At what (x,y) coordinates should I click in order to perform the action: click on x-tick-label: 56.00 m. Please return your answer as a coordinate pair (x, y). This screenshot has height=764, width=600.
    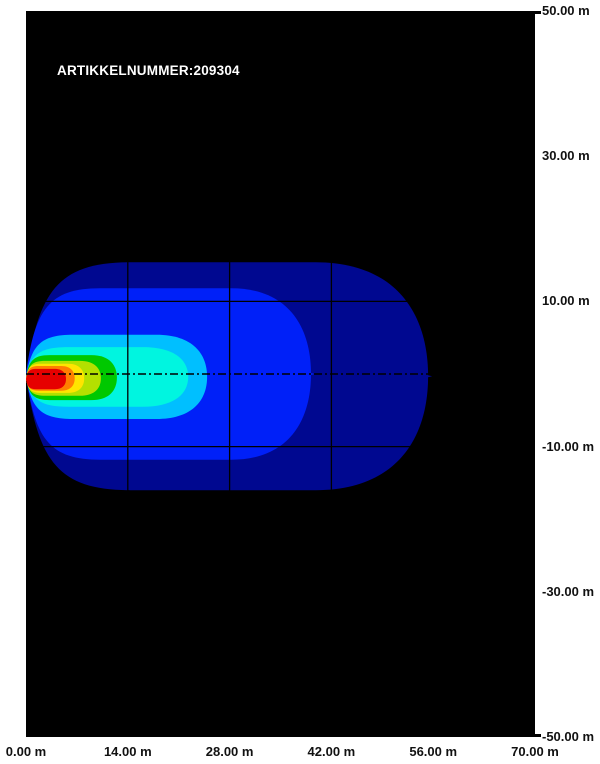
    Looking at the image, I should click on (433, 751).